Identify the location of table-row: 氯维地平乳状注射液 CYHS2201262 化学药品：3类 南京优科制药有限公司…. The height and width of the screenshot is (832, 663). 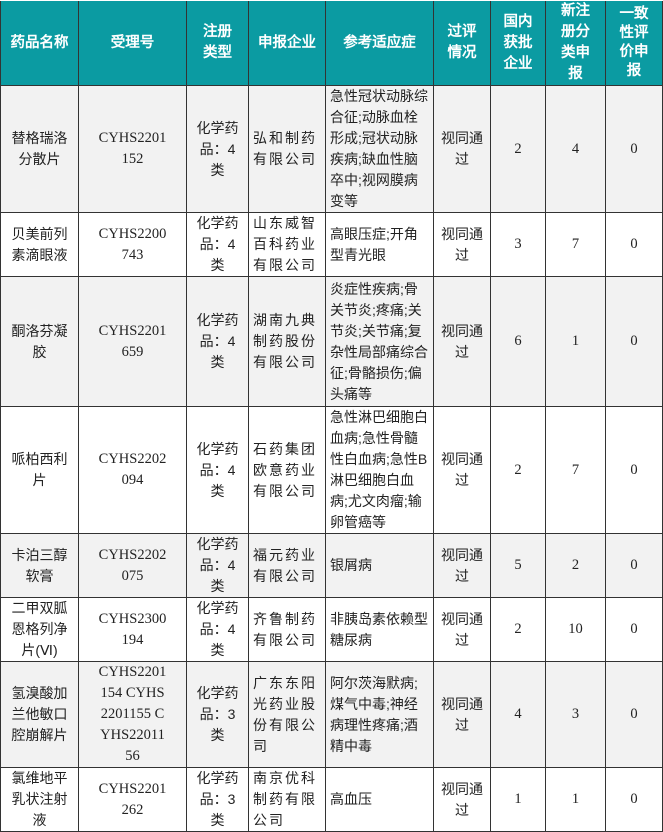
(331, 799).